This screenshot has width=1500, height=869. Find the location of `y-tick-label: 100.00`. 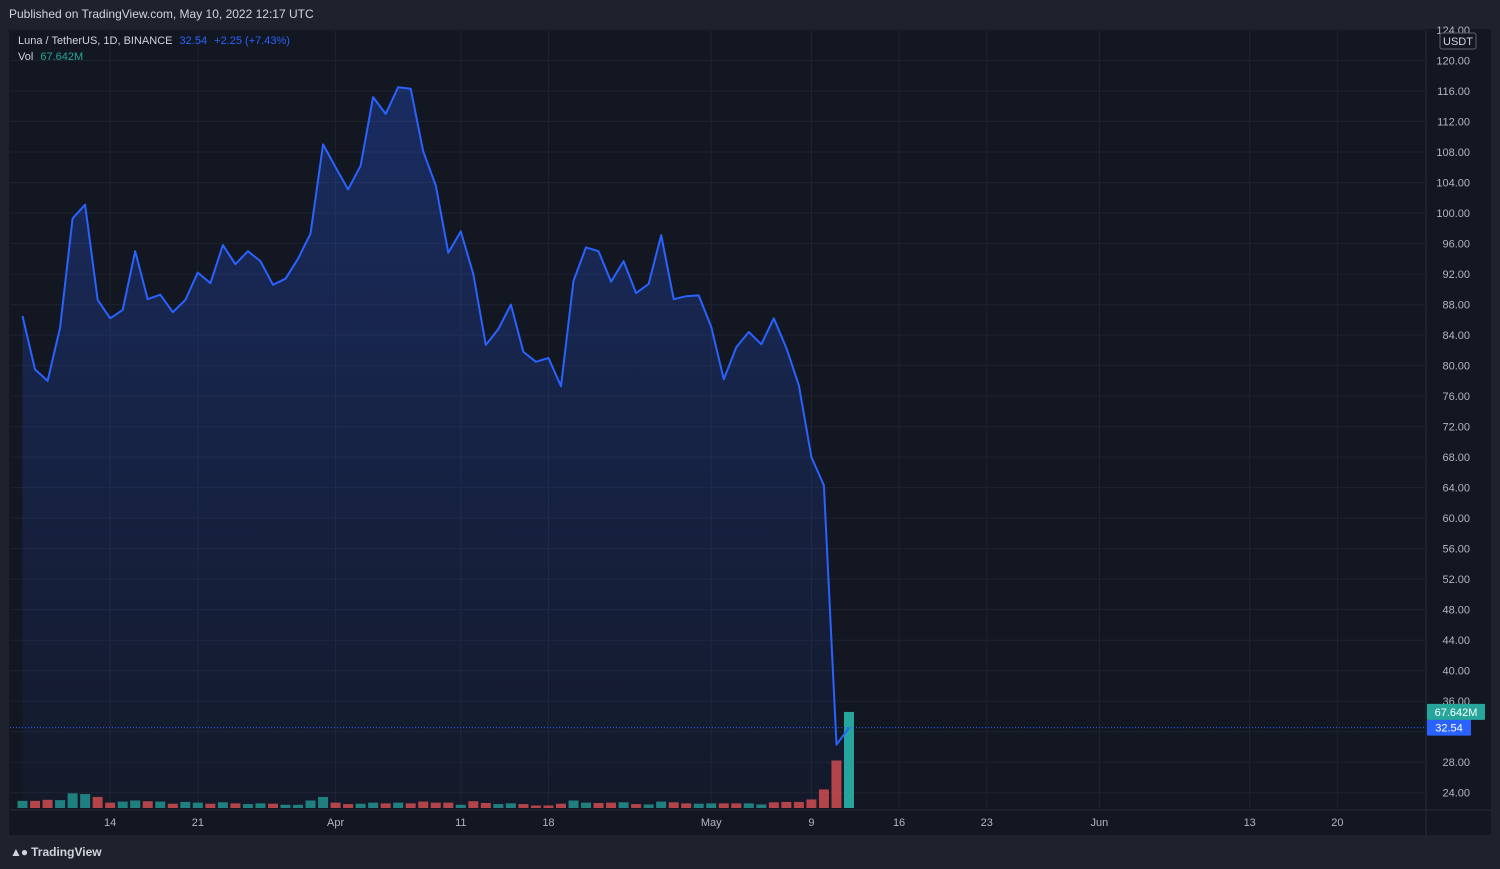

y-tick-label: 100.00 is located at coordinates (1453, 214).